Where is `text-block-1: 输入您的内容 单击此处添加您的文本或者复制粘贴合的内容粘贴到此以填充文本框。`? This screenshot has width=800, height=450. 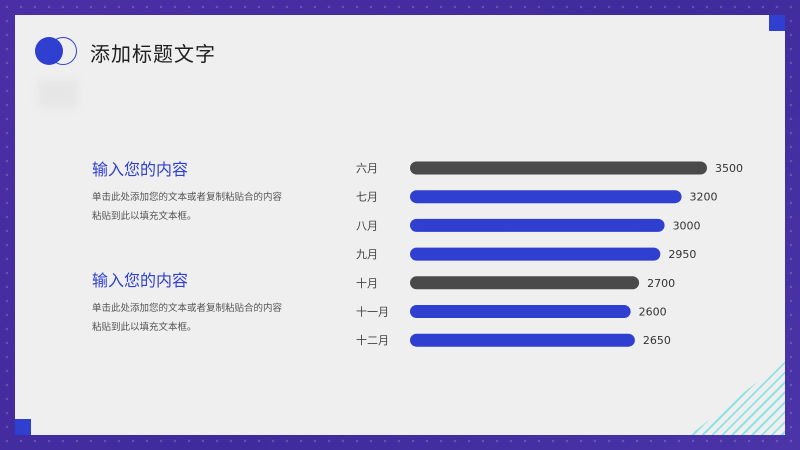 text-block-1: 输入您的内容 单击此处添加您的文本或者复制粘贴合的内容粘贴到此以填充文本框。 is located at coordinates (192, 191).